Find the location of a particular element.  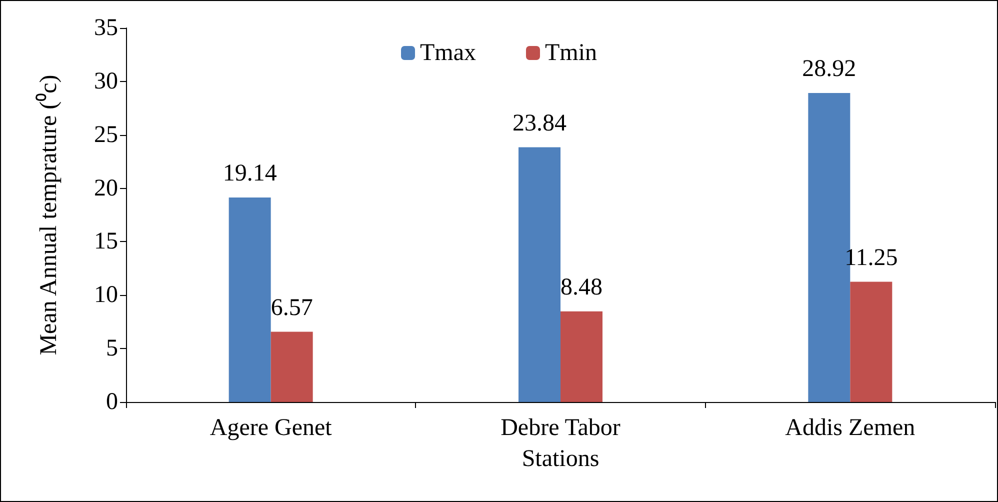

x-tick-label: Debre Tabor is located at coordinates (560, 428).